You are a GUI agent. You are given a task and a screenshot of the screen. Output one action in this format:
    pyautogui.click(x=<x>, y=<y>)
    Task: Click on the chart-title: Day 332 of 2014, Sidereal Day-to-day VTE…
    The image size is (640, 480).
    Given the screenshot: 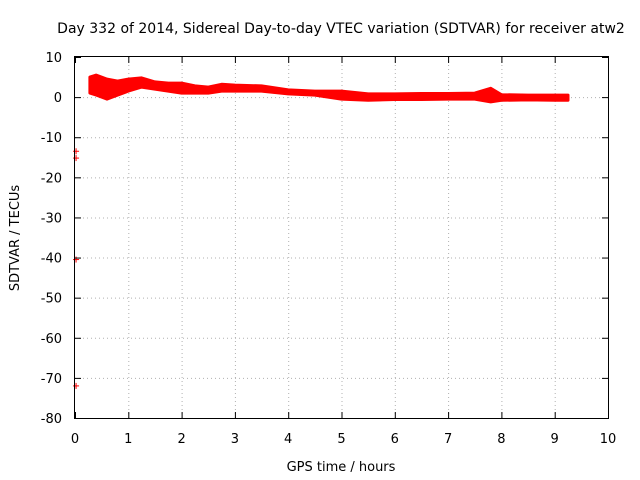 What is the action you would take?
    pyautogui.click(x=341, y=29)
    